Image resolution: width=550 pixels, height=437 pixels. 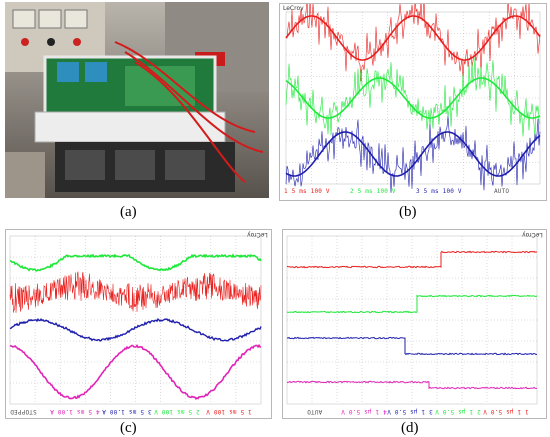 I want to click on scope-b-channel-label-2: 2 5 ms 100 V, so click(x=373, y=191).